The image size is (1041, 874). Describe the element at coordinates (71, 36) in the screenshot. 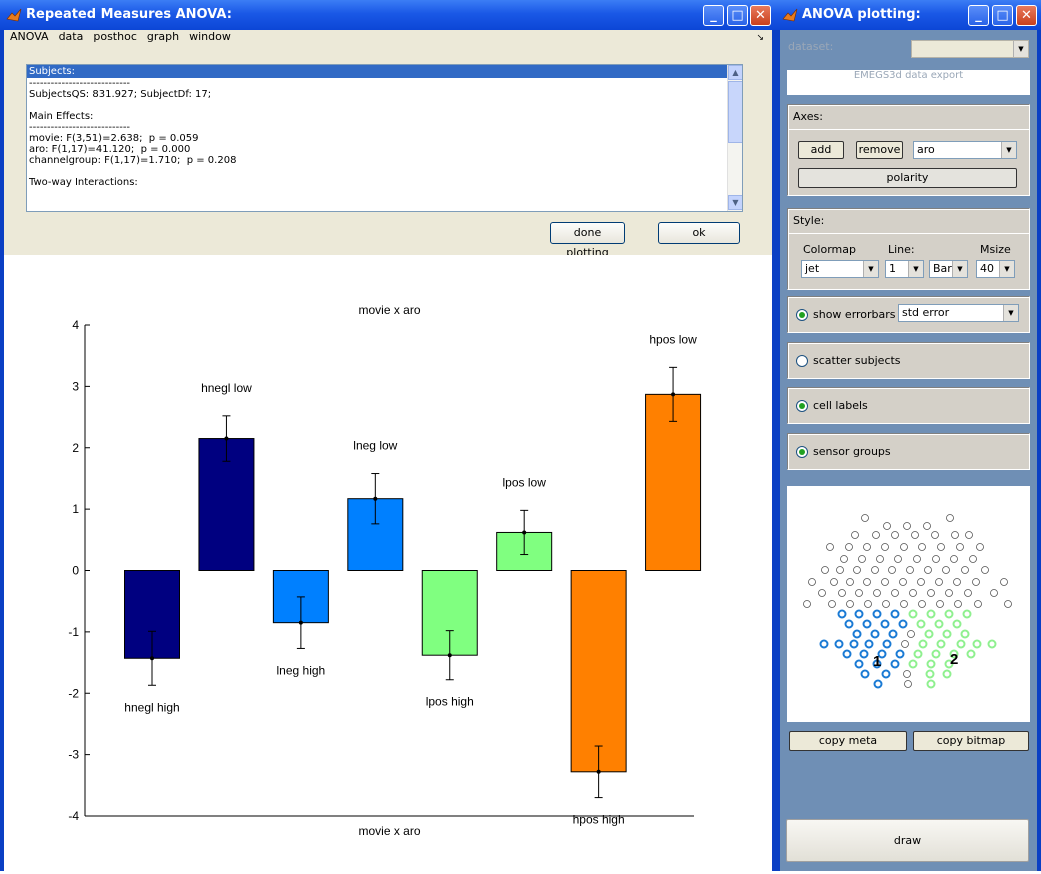

I see `menu-data: data` at that location.